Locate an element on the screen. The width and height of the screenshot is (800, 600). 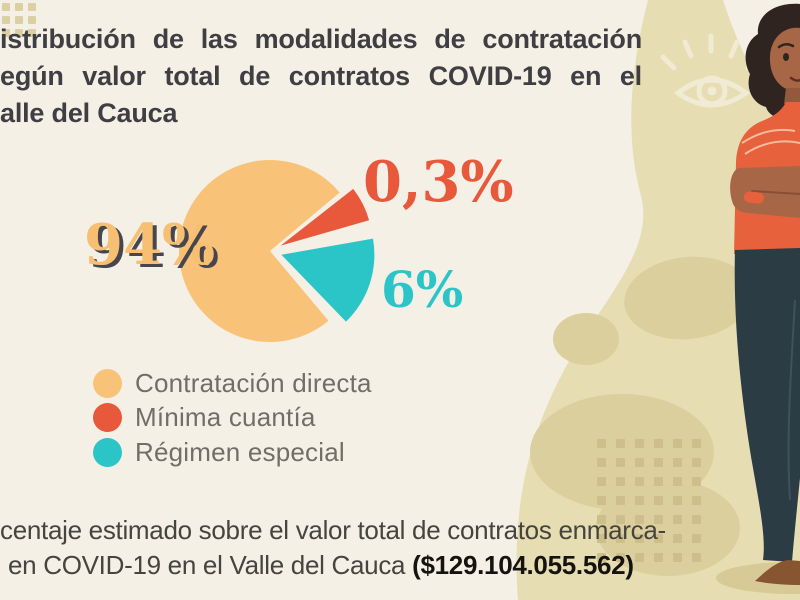
person-hair is located at coordinates (772, 62).